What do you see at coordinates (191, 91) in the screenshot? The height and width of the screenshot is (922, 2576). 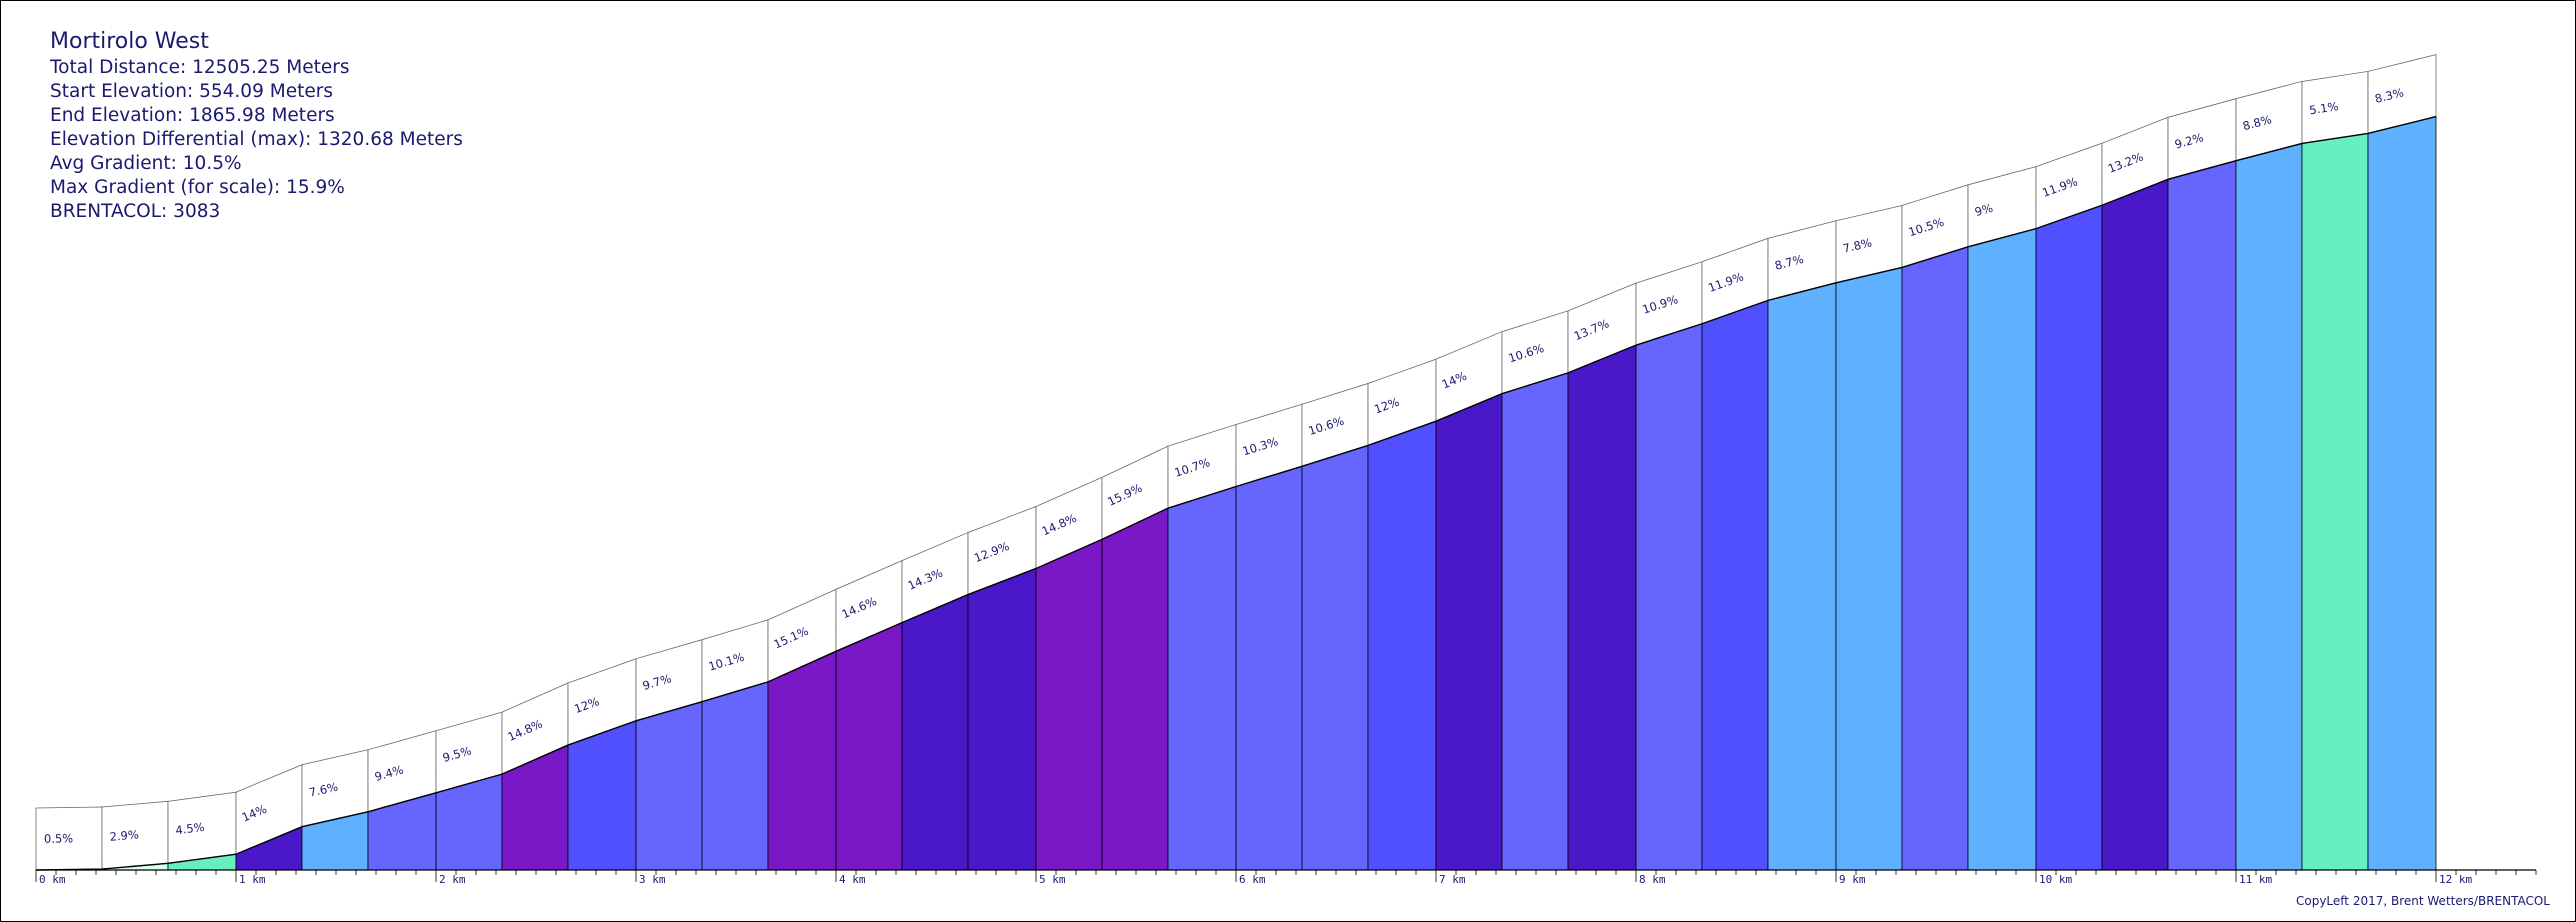 I see `start-elevation: Start Elevation: 554.09 Meters` at bounding box center [191, 91].